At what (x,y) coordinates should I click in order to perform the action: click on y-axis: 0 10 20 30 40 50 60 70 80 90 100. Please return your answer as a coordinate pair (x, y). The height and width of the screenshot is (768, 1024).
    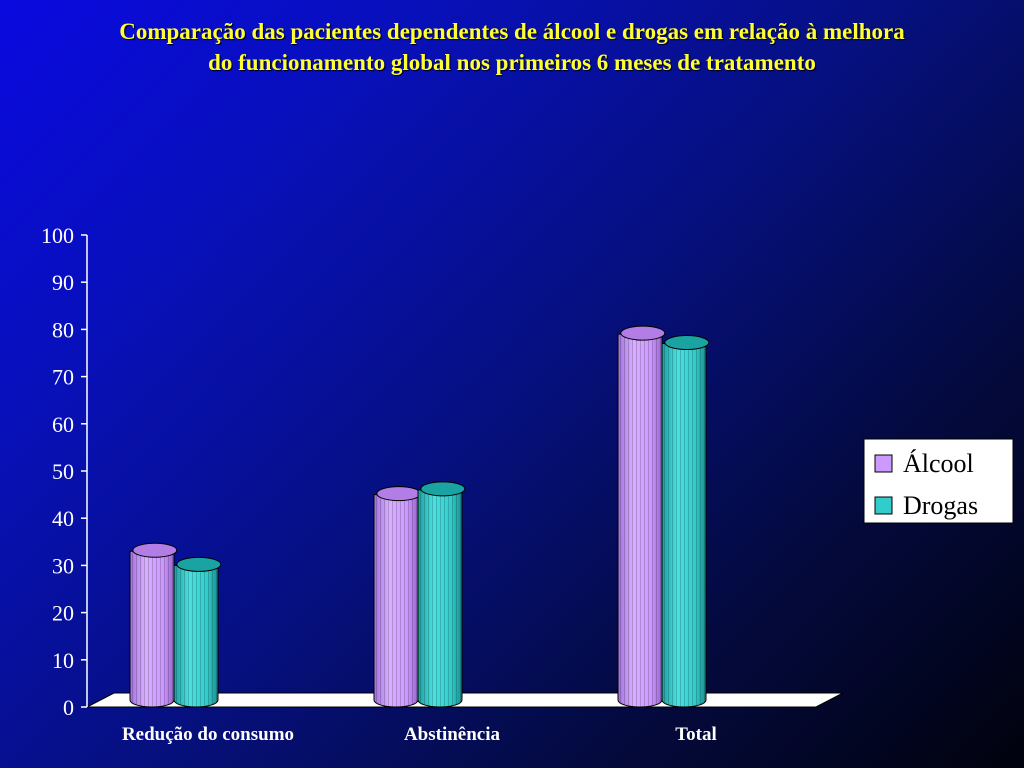
    Looking at the image, I should click on (64, 471).